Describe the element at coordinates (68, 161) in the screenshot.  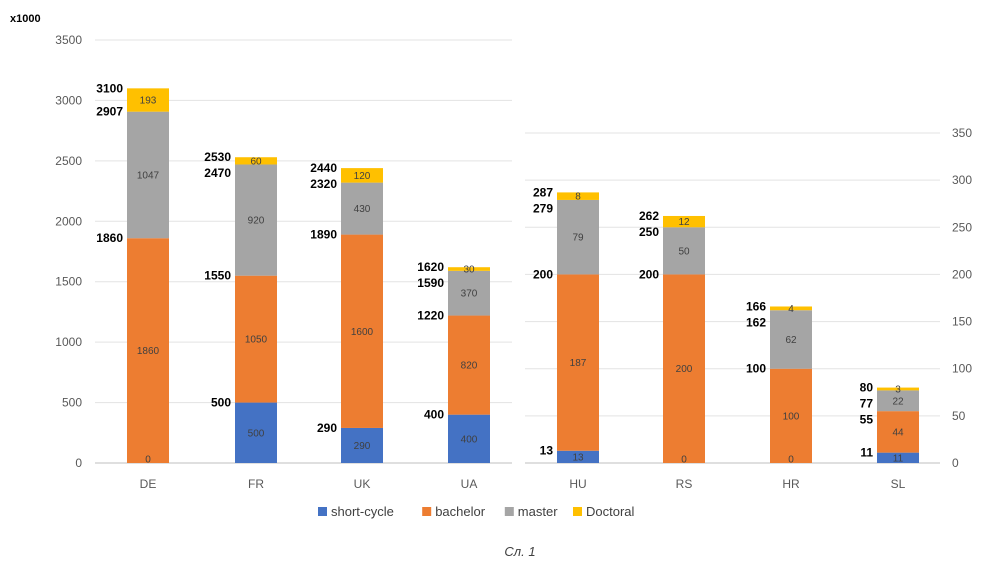
I see `y-tick-label: 2500` at that location.